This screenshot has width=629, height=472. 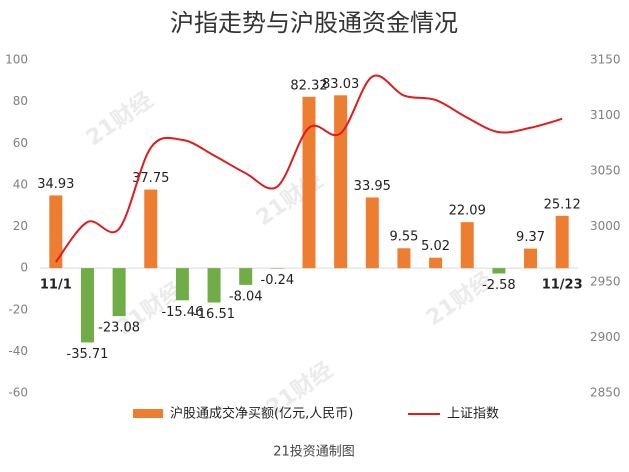 I want to click on y-tick-label: -40, so click(x=18, y=351).